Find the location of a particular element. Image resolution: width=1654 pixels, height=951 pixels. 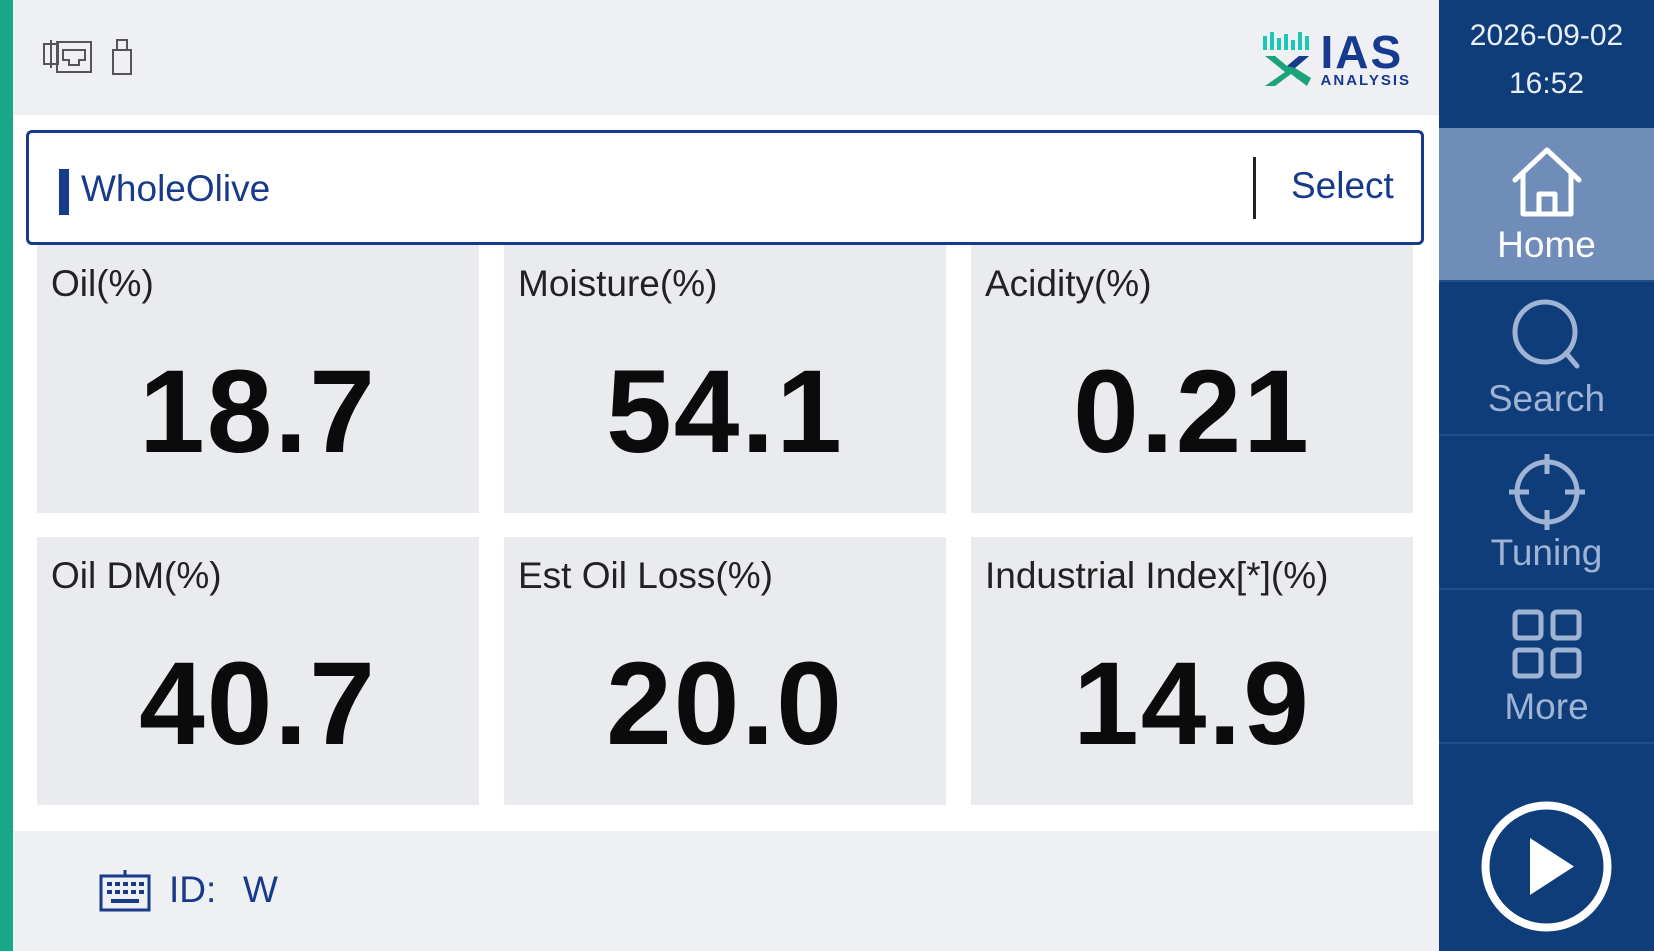

nav-label-home: Home is located at coordinates (1546, 244).